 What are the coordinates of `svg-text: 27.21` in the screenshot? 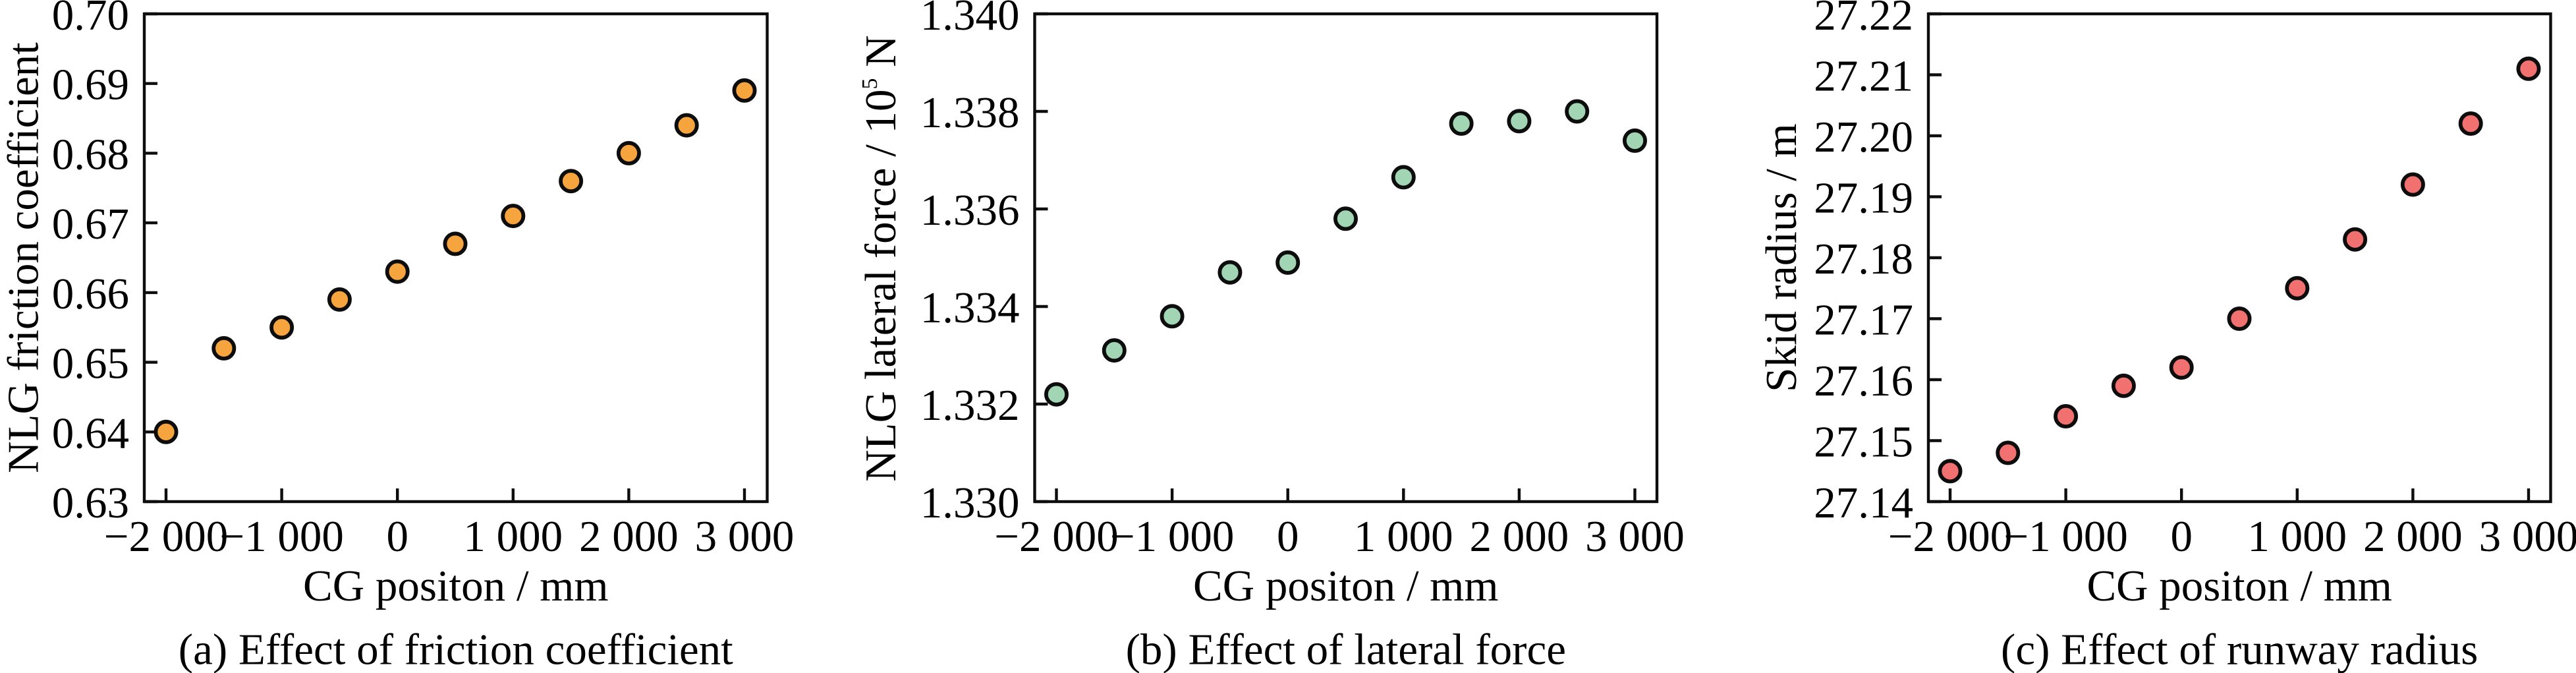 It's located at (1863, 76).